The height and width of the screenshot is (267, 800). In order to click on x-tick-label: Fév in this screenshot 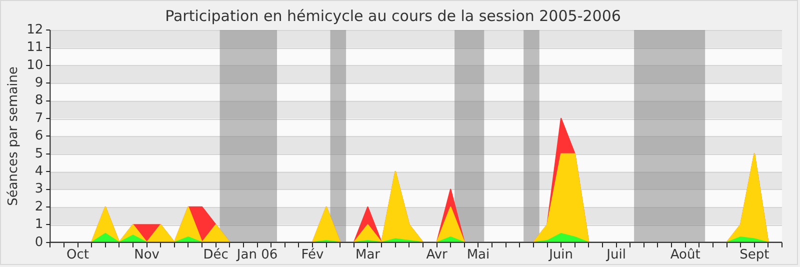, I will do `click(312, 255)`.